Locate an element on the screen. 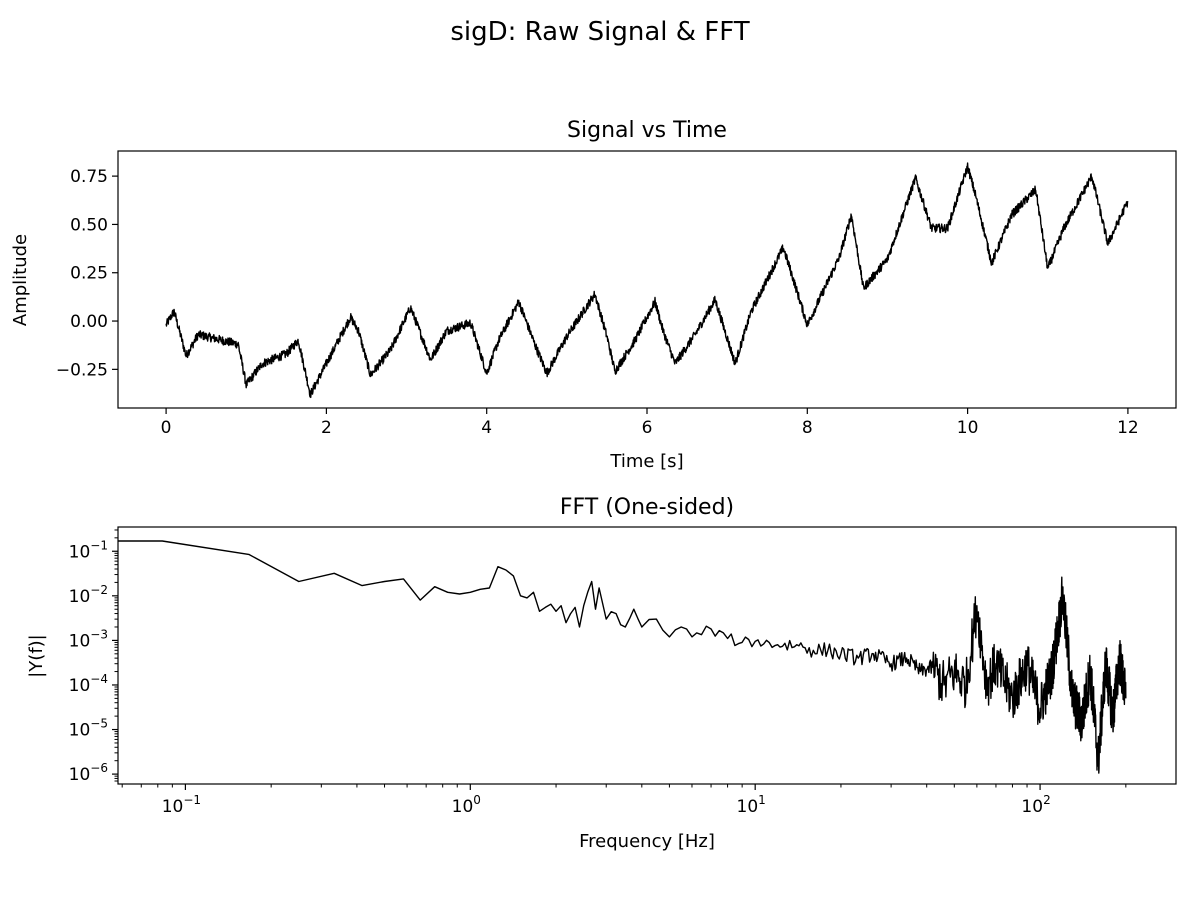 This screenshot has width=1200, height=900. signal-x-tick-label: 0 is located at coordinates (166, 428).